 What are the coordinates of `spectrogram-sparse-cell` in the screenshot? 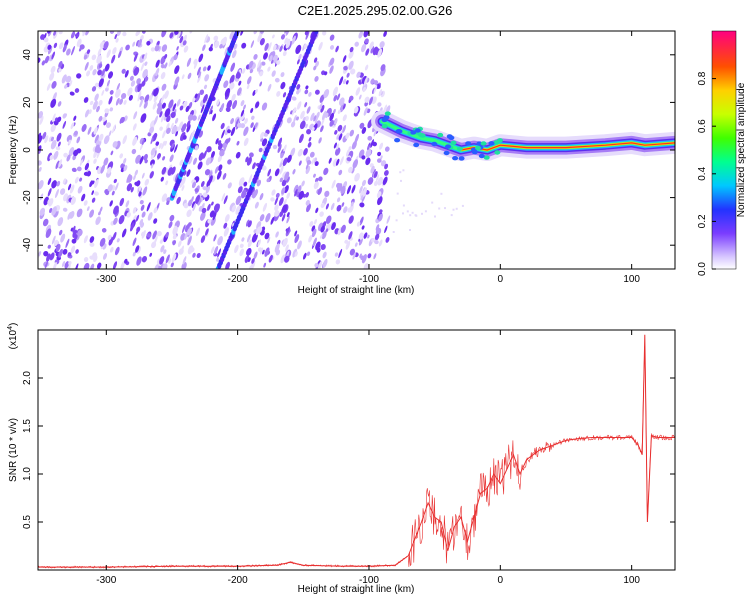 It's located at (445, 208).